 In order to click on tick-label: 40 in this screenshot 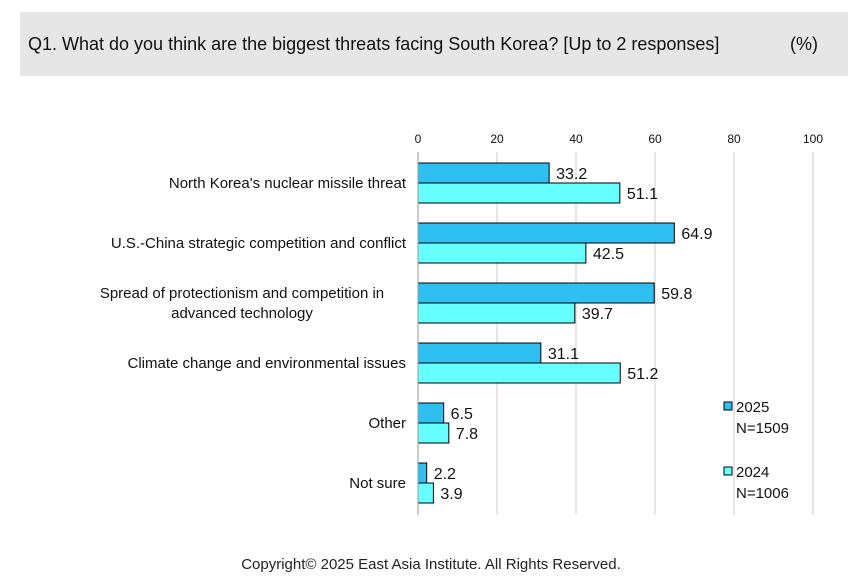, I will do `click(576, 139)`.